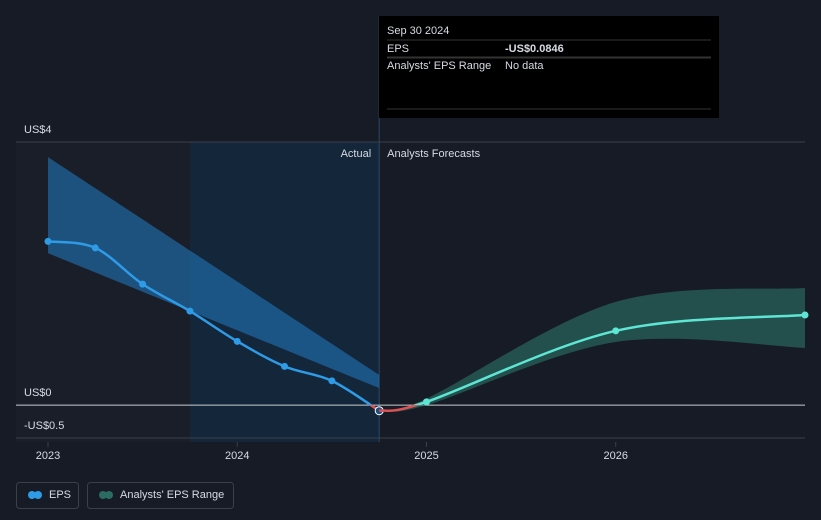  What do you see at coordinates (418, 31) in the screenshot?
I see `tooltip-date: Sep 30 2024` at bounding box center [418, 31].